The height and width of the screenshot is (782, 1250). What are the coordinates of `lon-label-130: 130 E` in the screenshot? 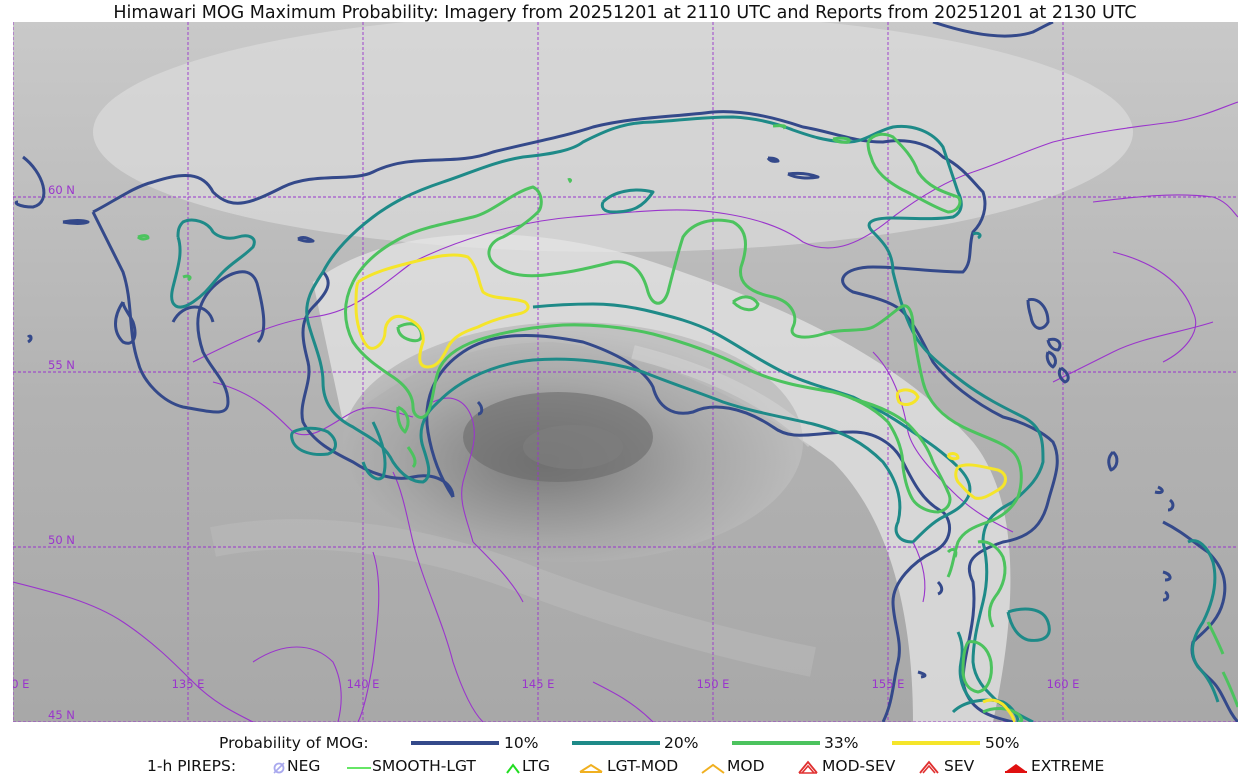 It's located at (21, 684).